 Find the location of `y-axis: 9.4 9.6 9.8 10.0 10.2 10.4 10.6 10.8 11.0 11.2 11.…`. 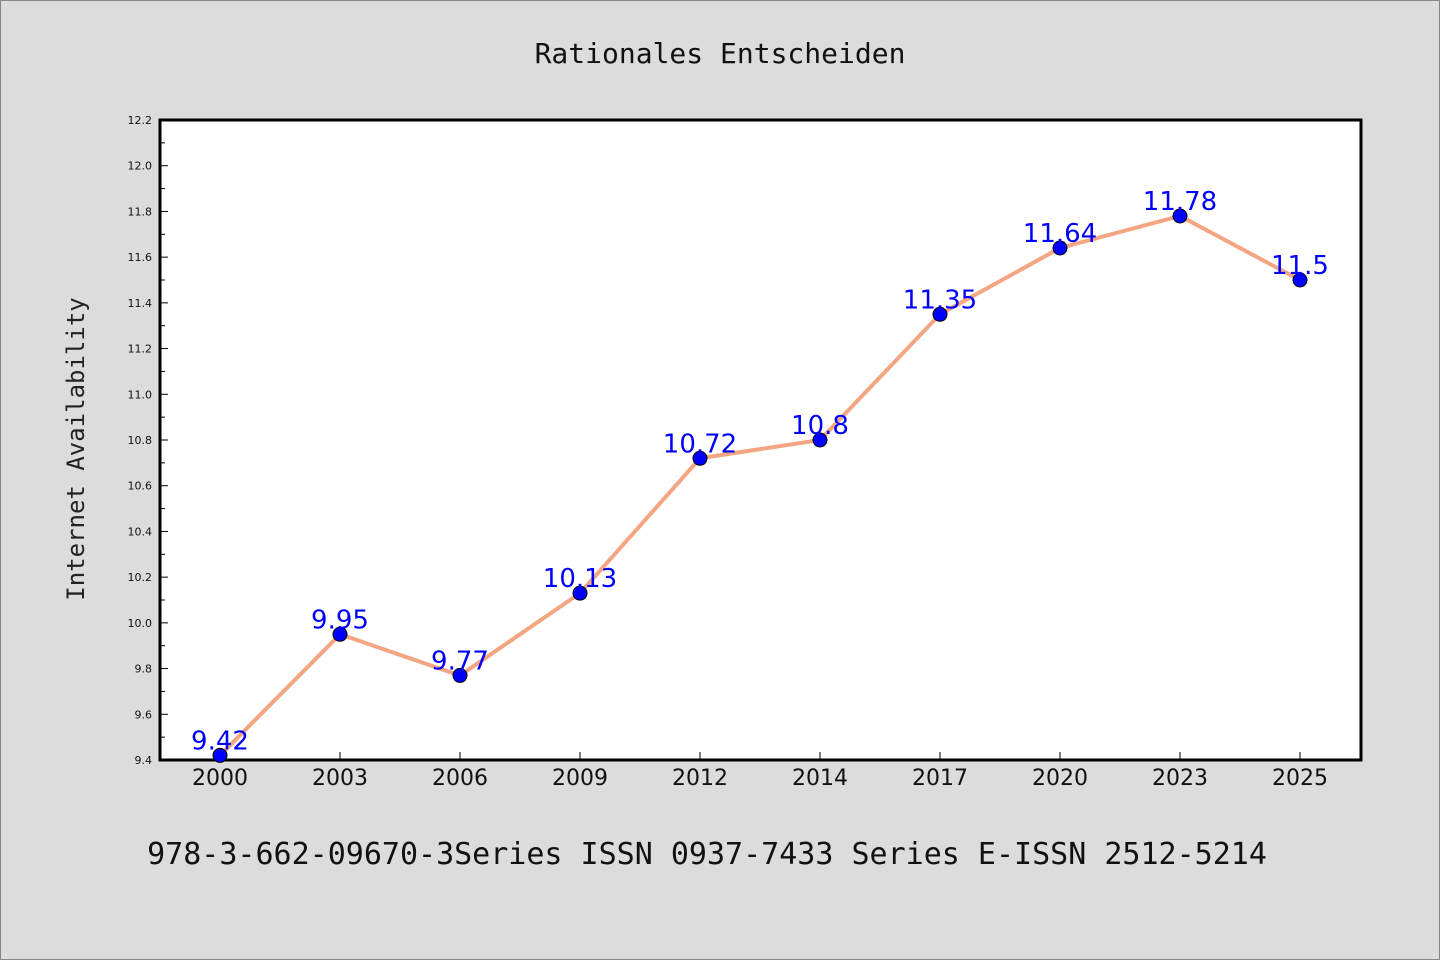

y-axis: 9.4 9.6 9.8 10.0 10.2 10.4 10.6 10.8 11.0 11.2 11.… is located at coordinates (148, 440).